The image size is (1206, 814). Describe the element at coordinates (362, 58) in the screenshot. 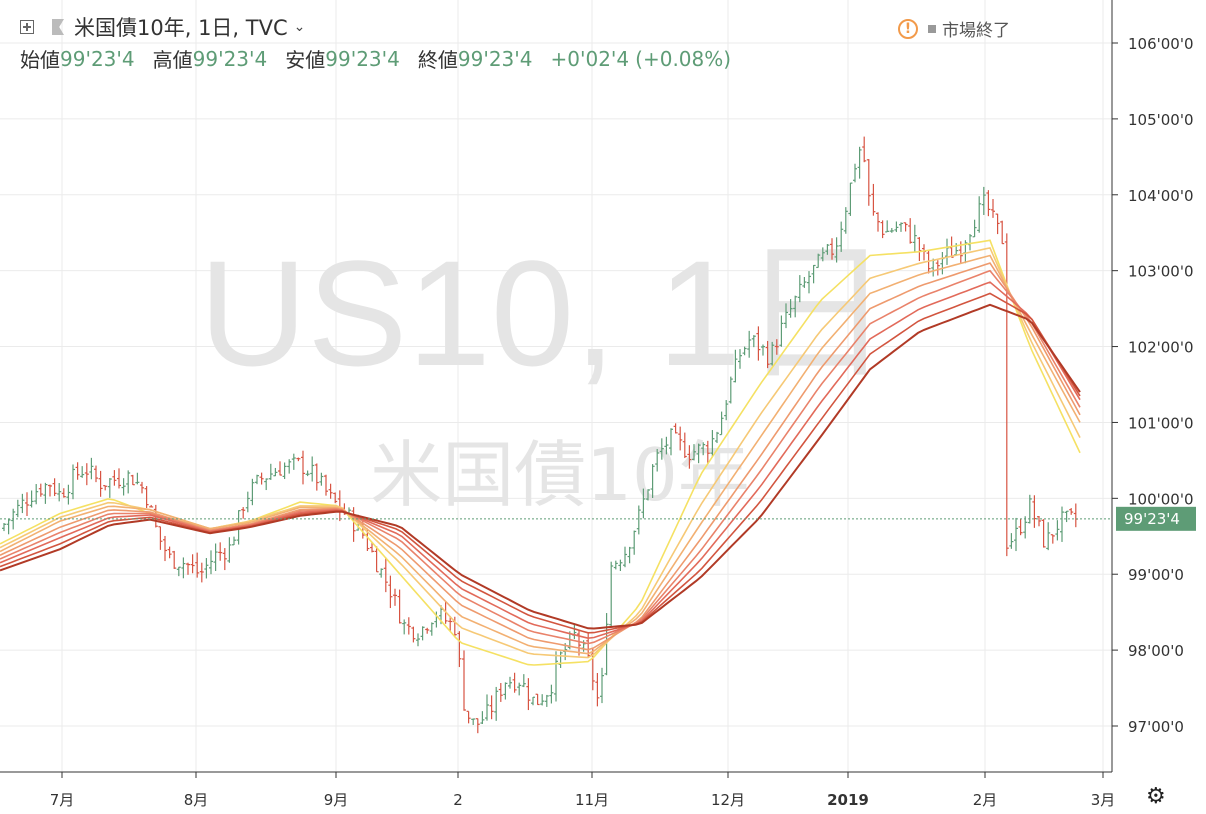

I see `low-value: 99'23'4` at that location.